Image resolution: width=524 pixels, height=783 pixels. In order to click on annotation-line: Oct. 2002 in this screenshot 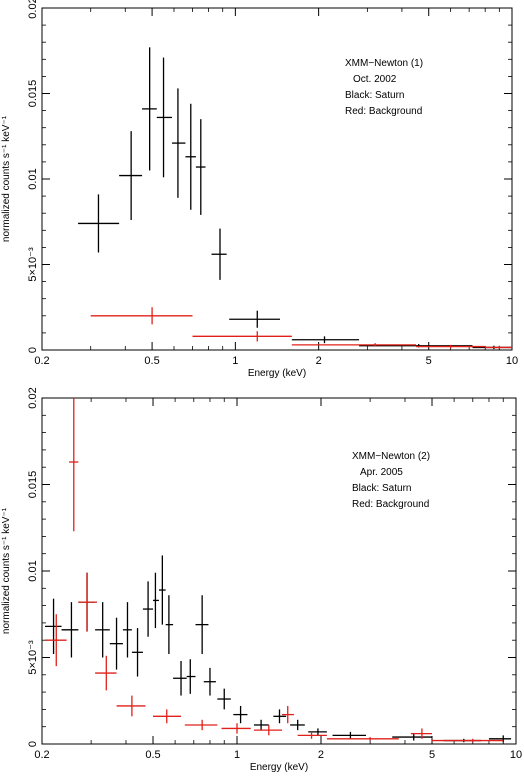, I will do `click(375, 79)`.